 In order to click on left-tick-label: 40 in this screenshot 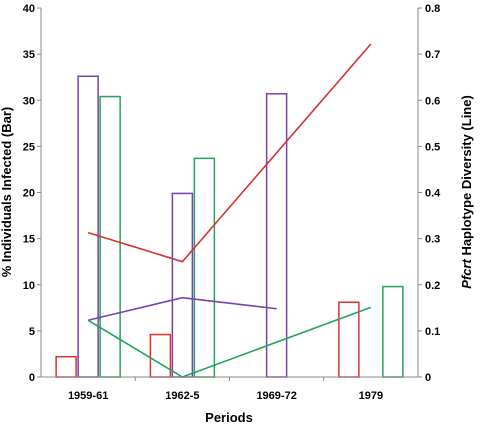, I will do `click(29, 9)`.